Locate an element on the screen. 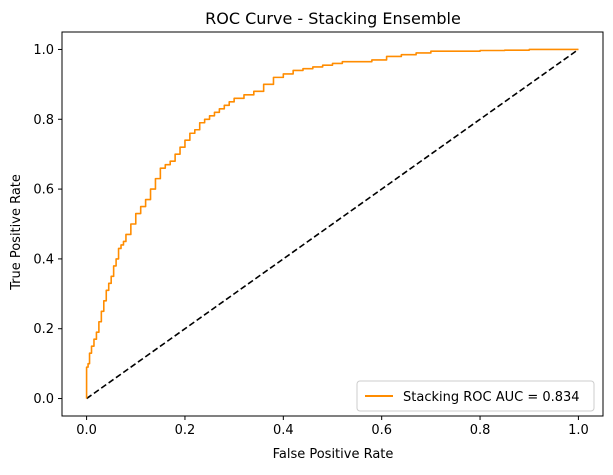 The image size is (613, 475). y-axis-label: True Positive Rate is located at coordinates (16, 232).